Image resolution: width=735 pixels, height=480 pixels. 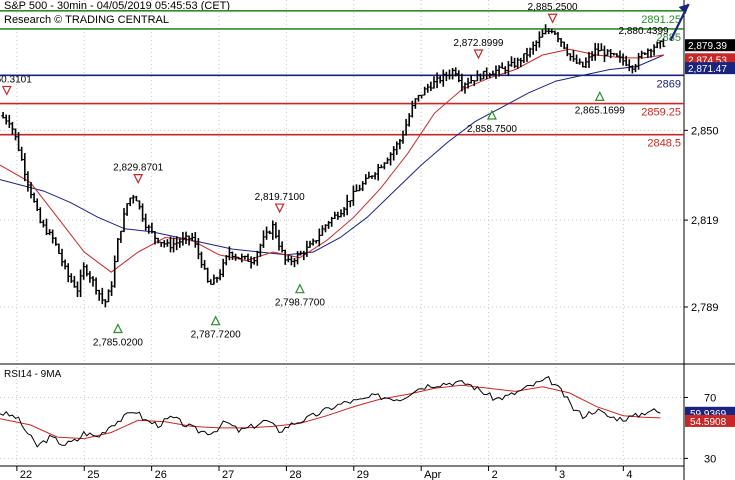 What do you see at coordinates (16, 79) in the screenshot?
I see `swing-high-label: 2,860.3101` at bounding box center [16, 79].